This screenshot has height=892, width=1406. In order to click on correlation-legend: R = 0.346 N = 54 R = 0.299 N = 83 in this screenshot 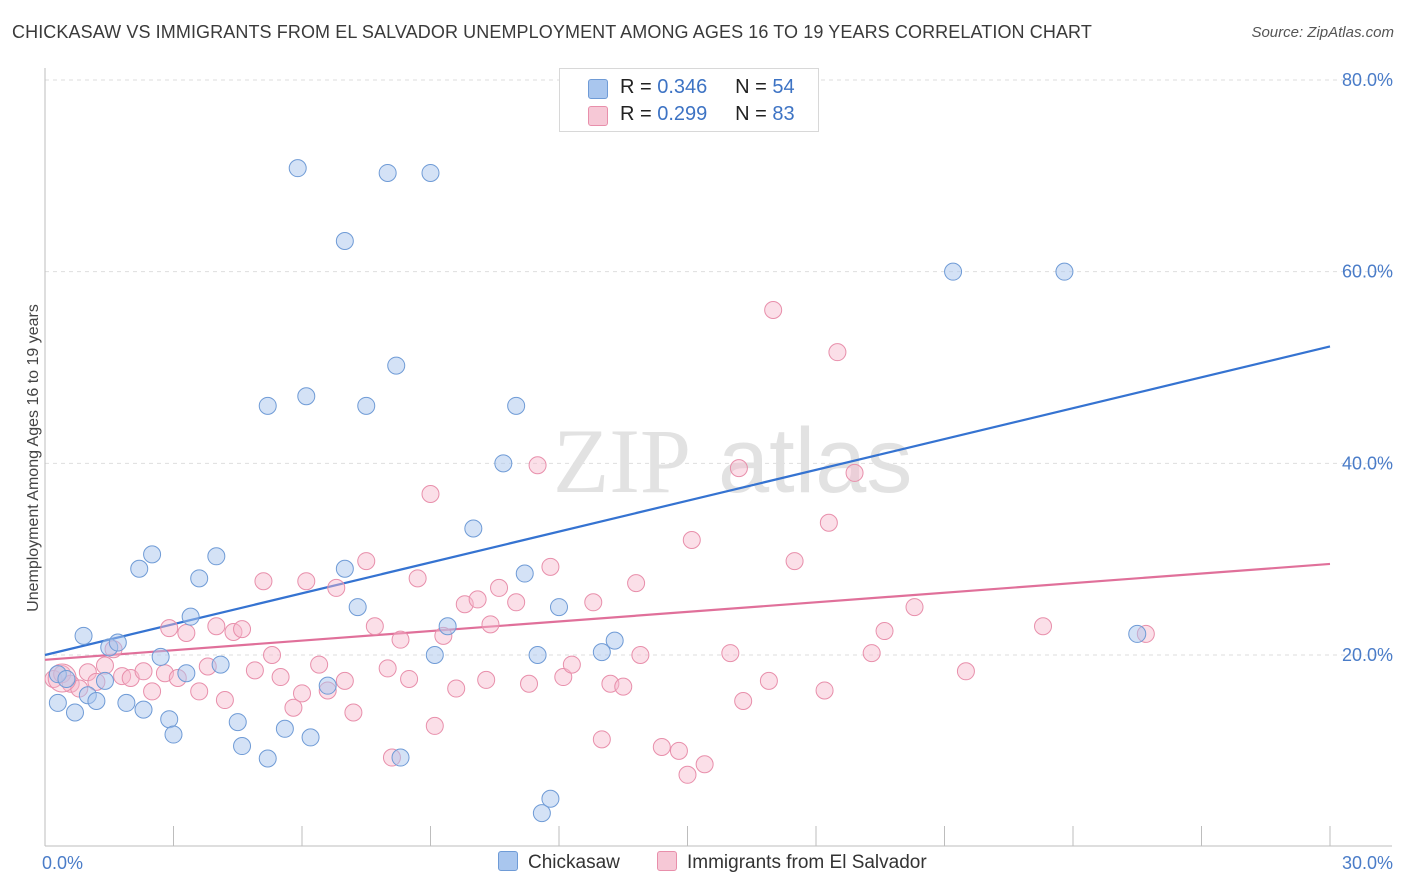, I will do `click(689, 100)`.